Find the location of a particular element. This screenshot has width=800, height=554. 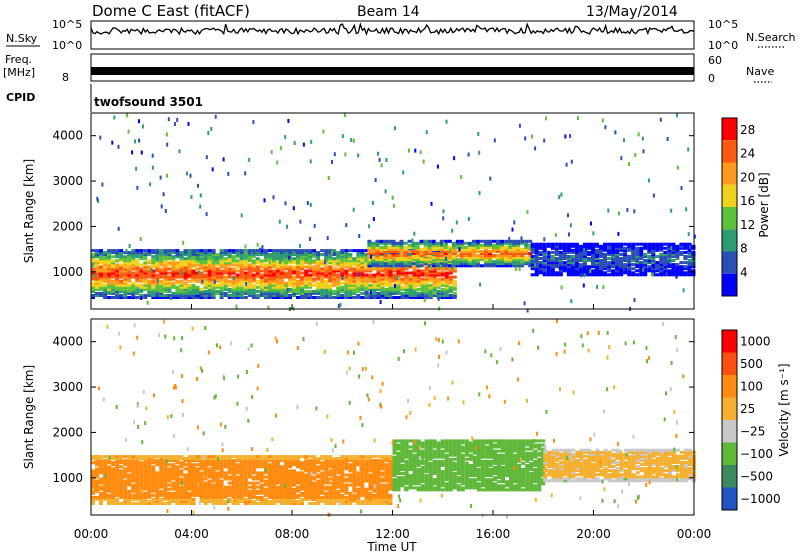

colorbar-tick-label: 8 is located at coordinates (744, 249).